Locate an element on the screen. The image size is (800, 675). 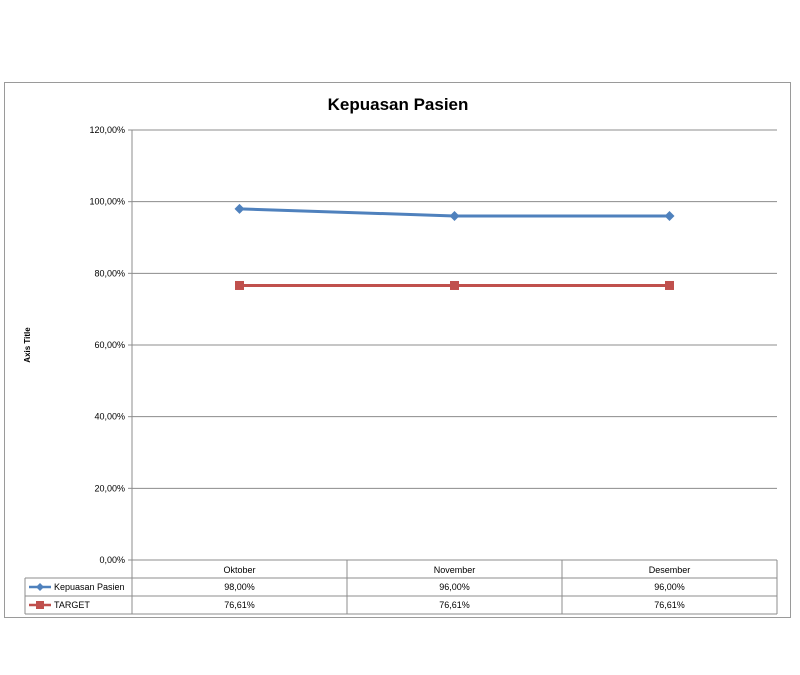
y-tick-label-4: 80,00% is located at coordinates (109, 273).